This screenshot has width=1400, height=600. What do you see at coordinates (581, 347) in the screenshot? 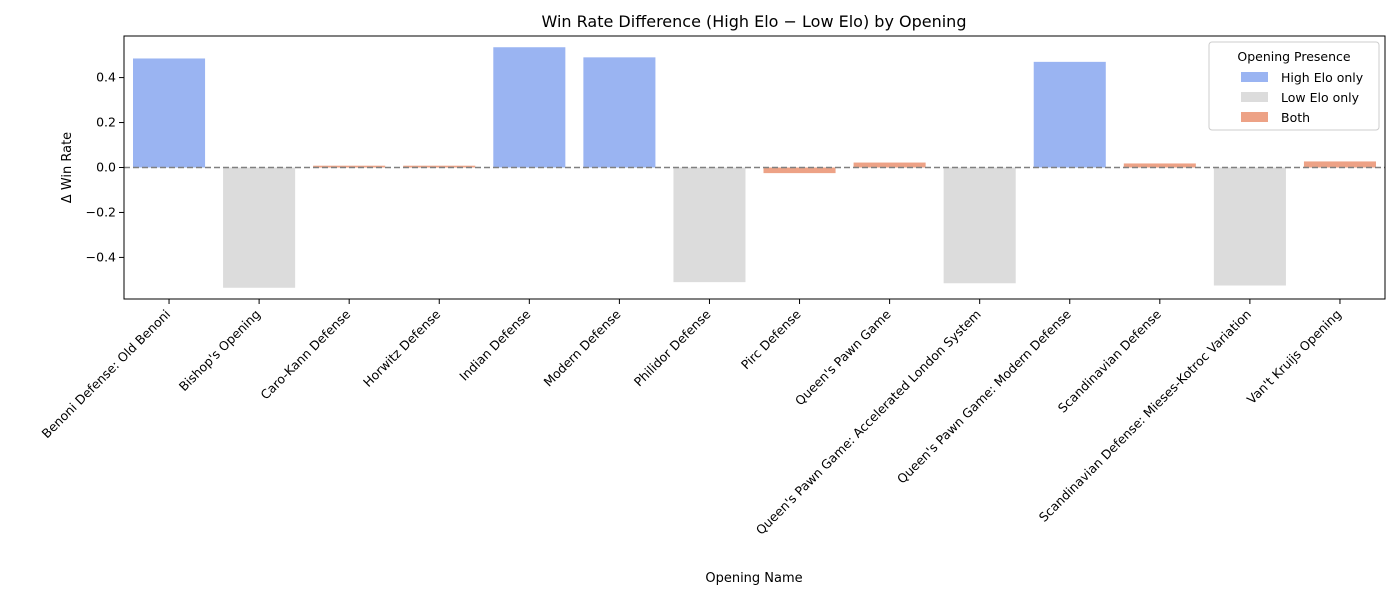
I see `x-tick-label: Modern Defense` at bounding box center [581, 347].